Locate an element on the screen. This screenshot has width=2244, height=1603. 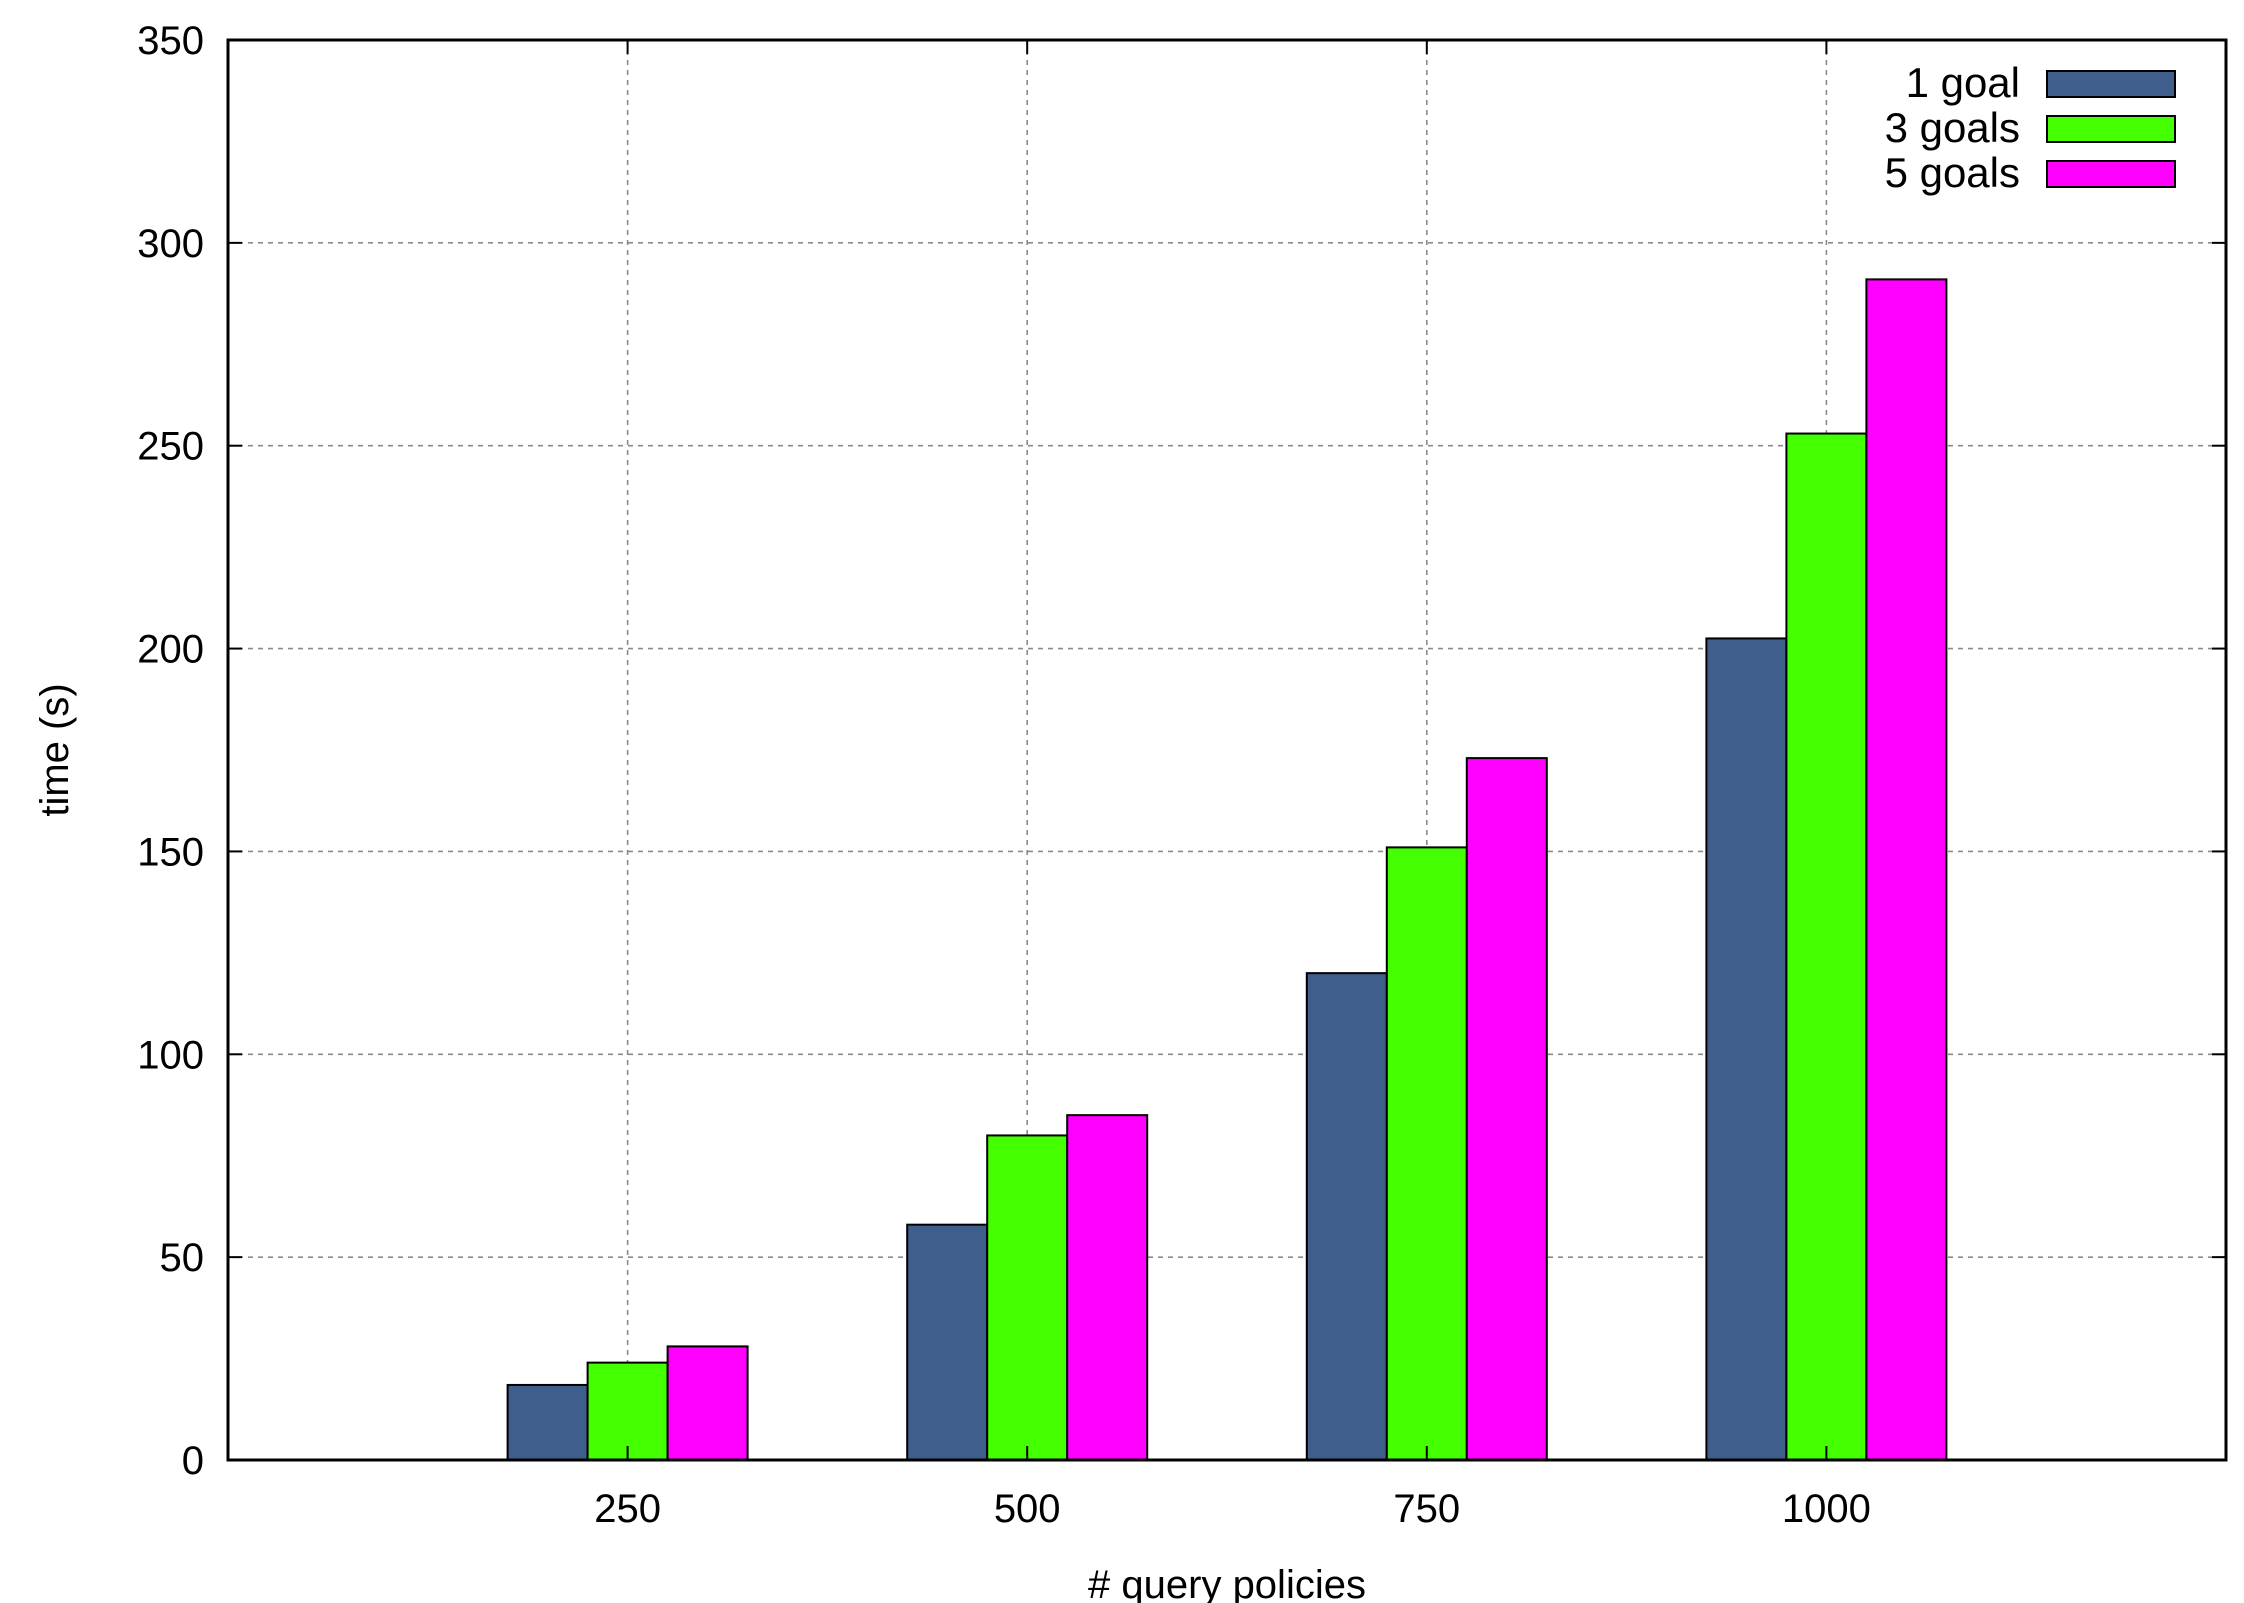
x-axis-title: # query policies is located at coordinates (1227, 1583).